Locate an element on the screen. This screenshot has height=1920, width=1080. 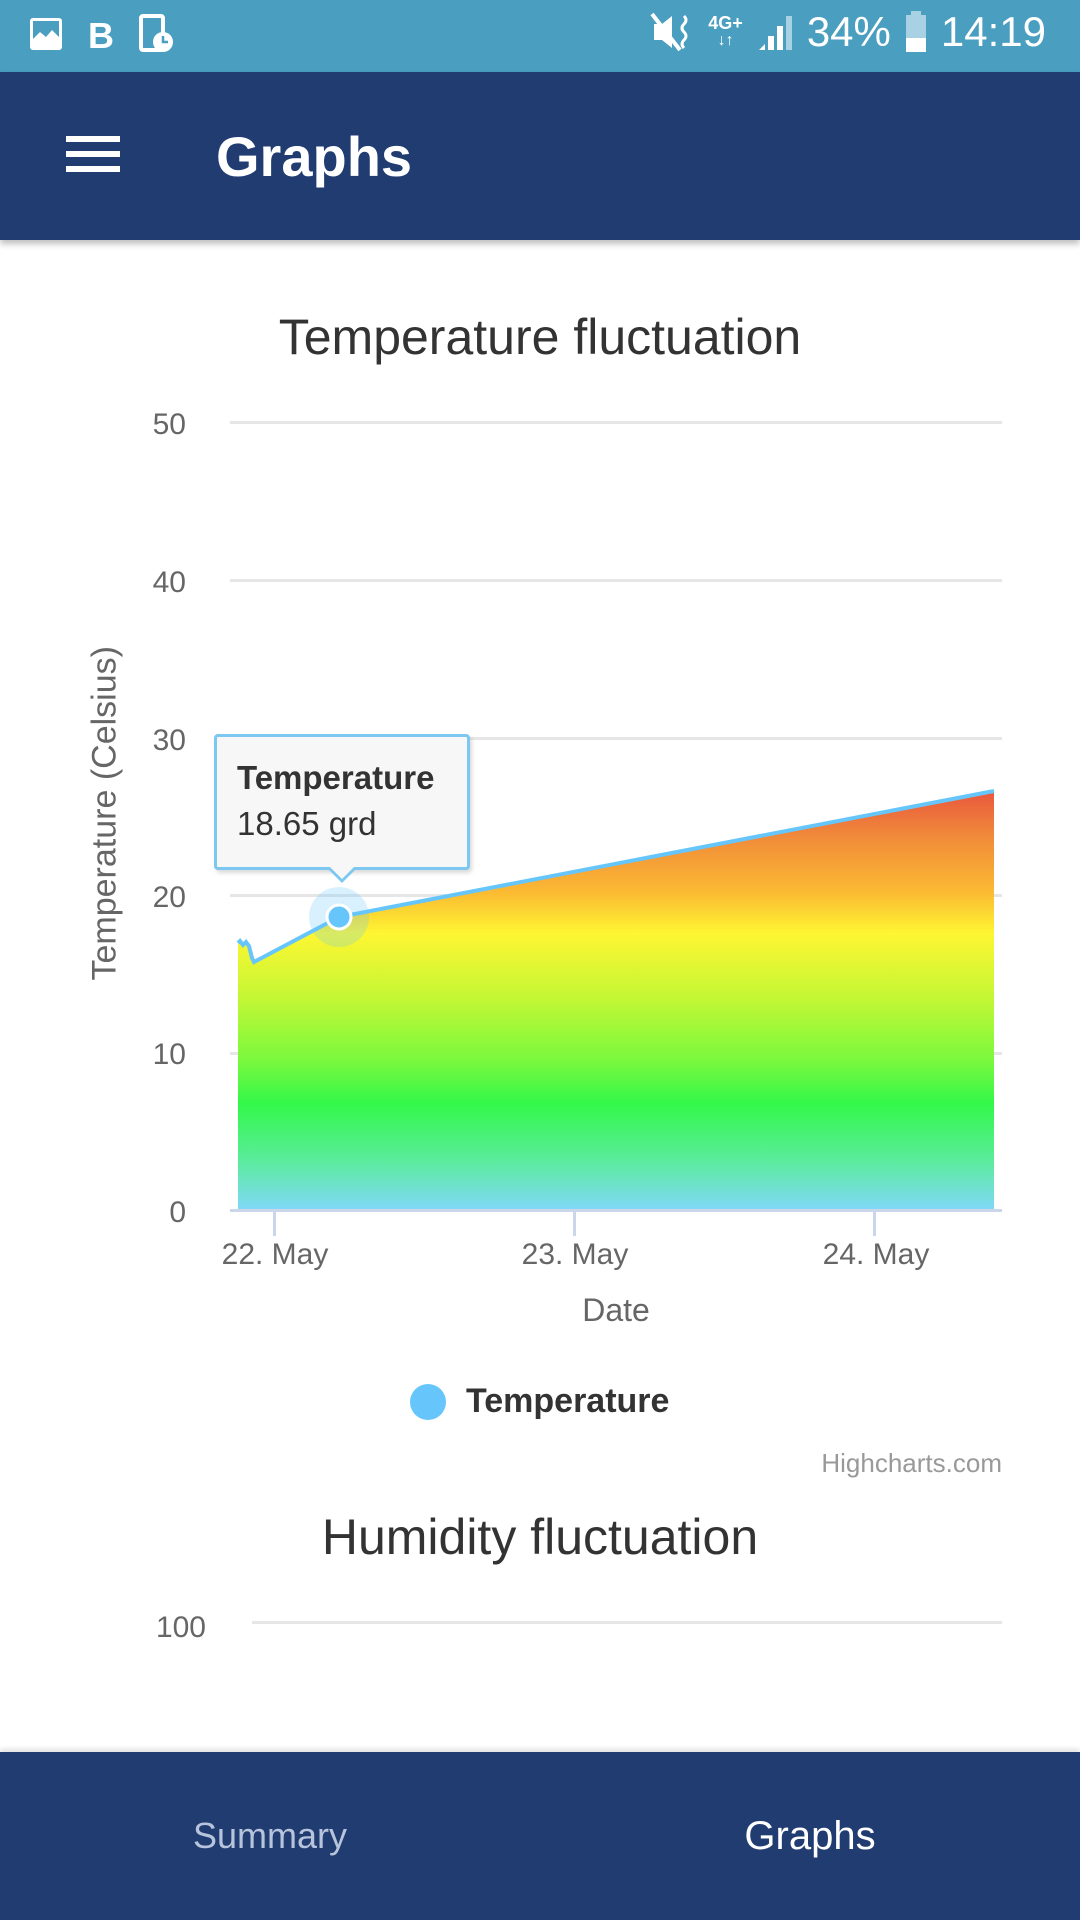
hover-point is located at coordinates (339, 917).